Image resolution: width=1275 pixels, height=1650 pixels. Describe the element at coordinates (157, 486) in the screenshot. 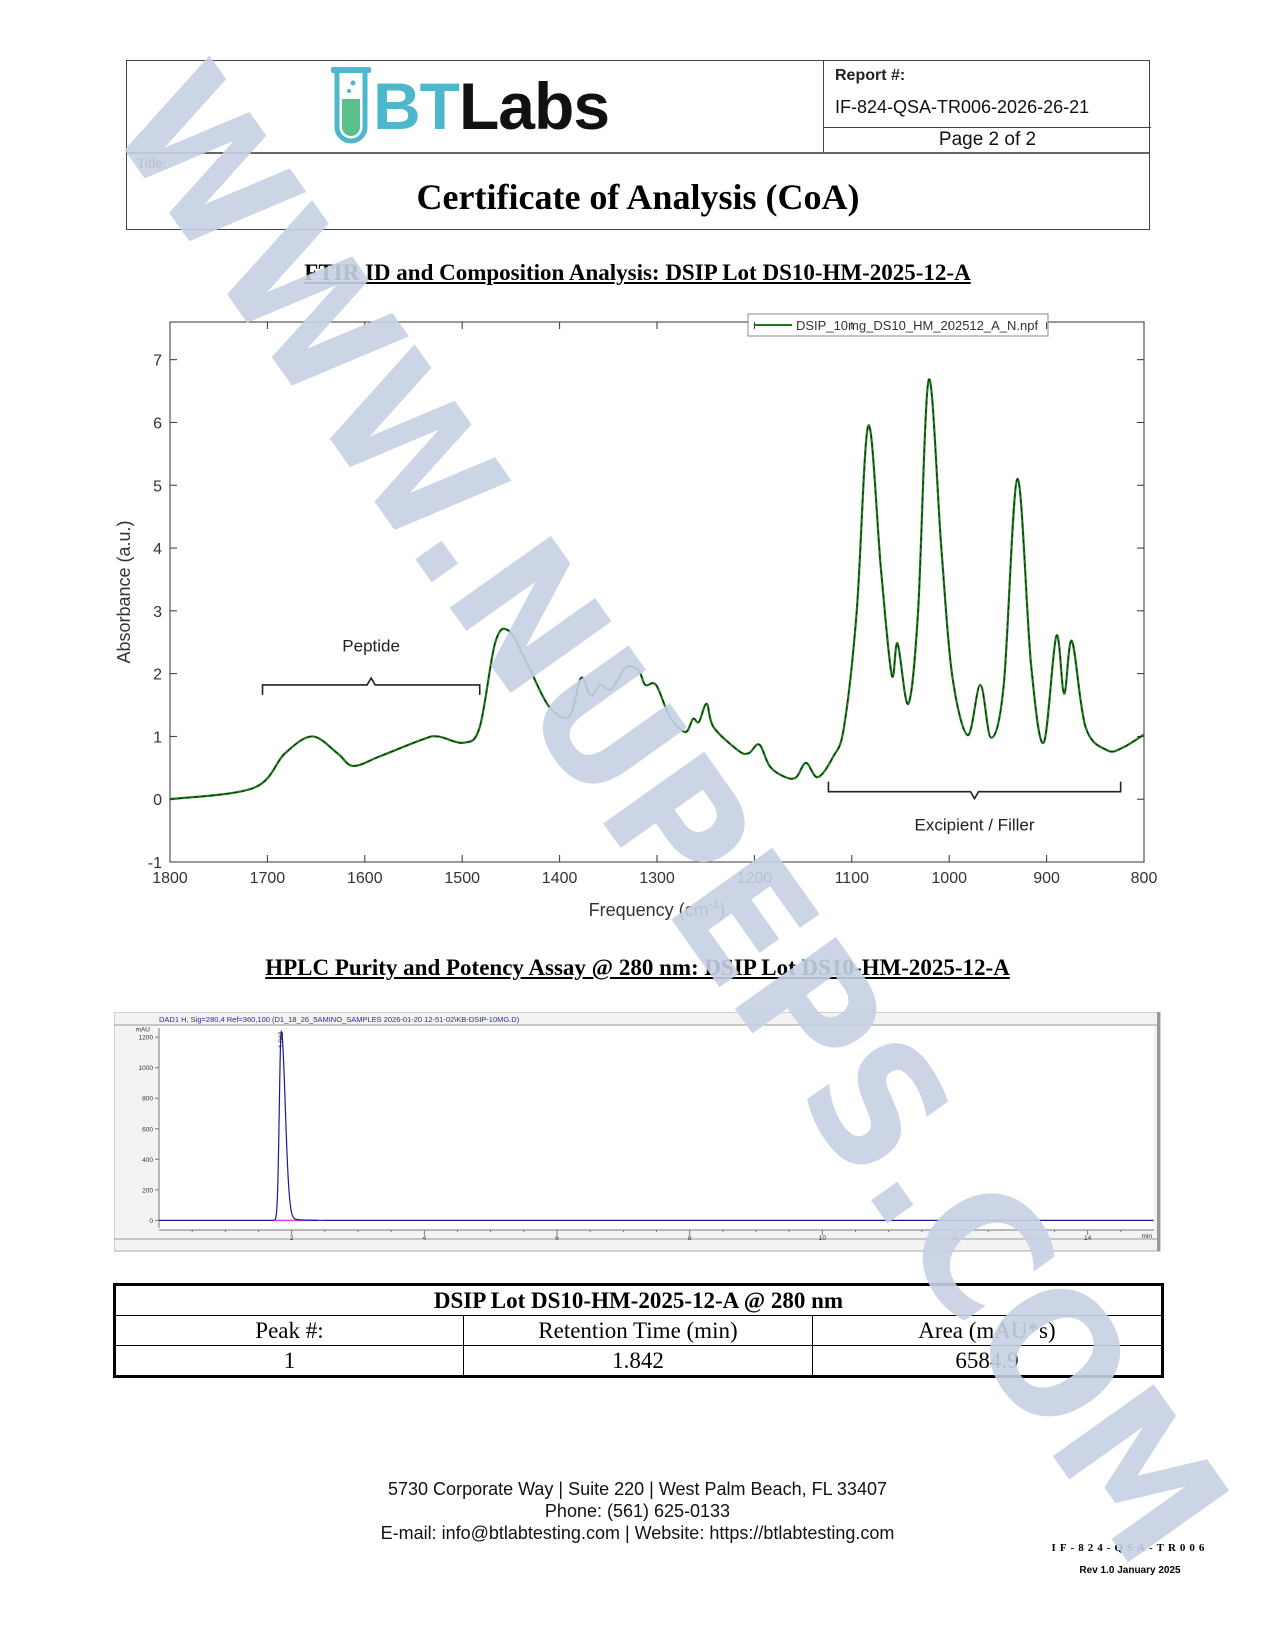

I see `y-tick-label: 5` at that location.